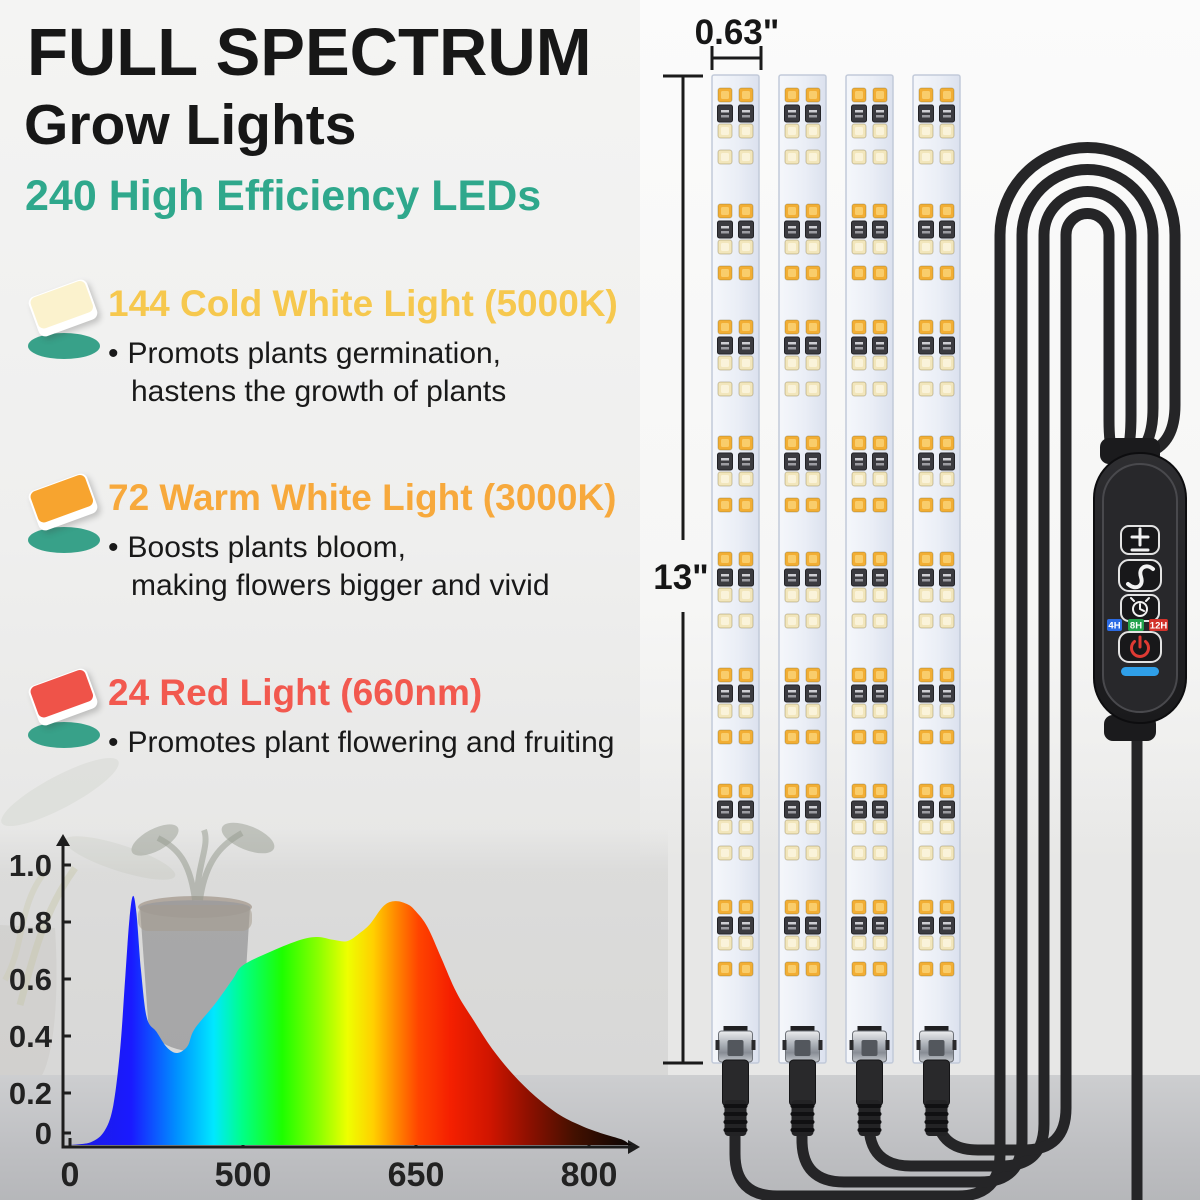 This screenshot has width=1200, height=1200. I want to click on y-axis-tick-label: 0.4, so click(31, 1036).